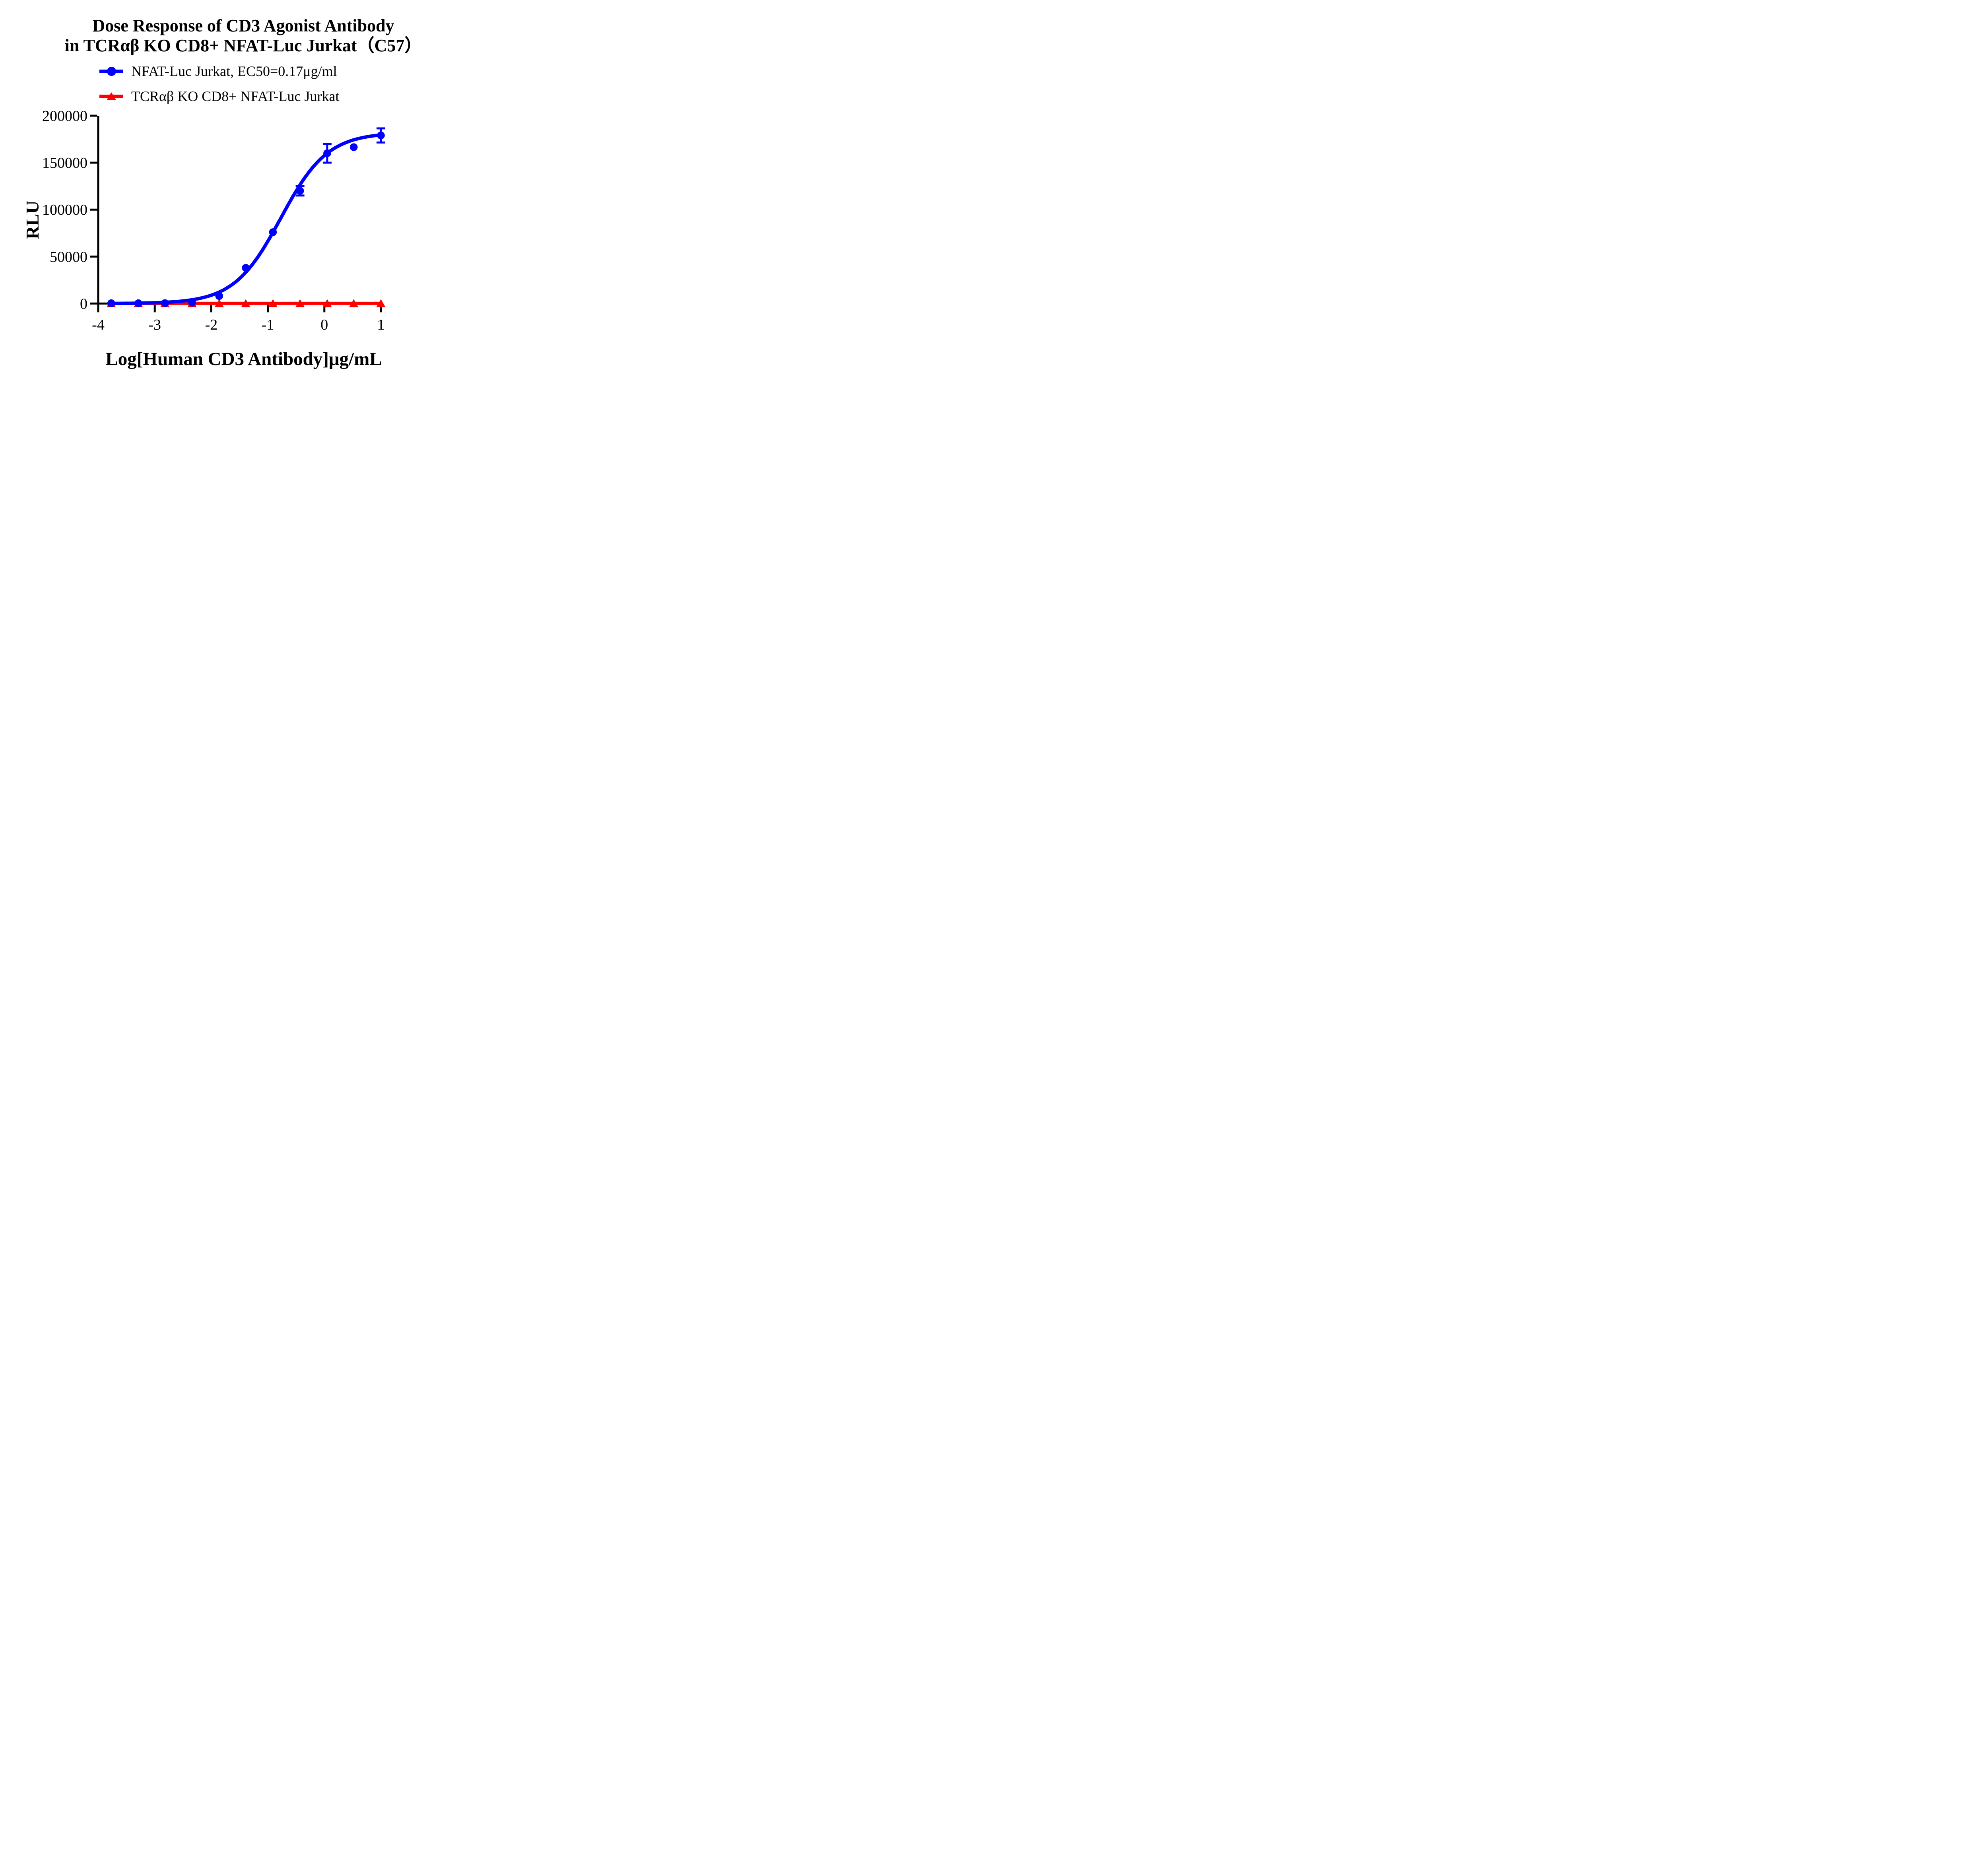  What do you see at coordinates (245, 219) in the screenshot?
I see `blue-fit-curve` at bounding box center [245, 219].